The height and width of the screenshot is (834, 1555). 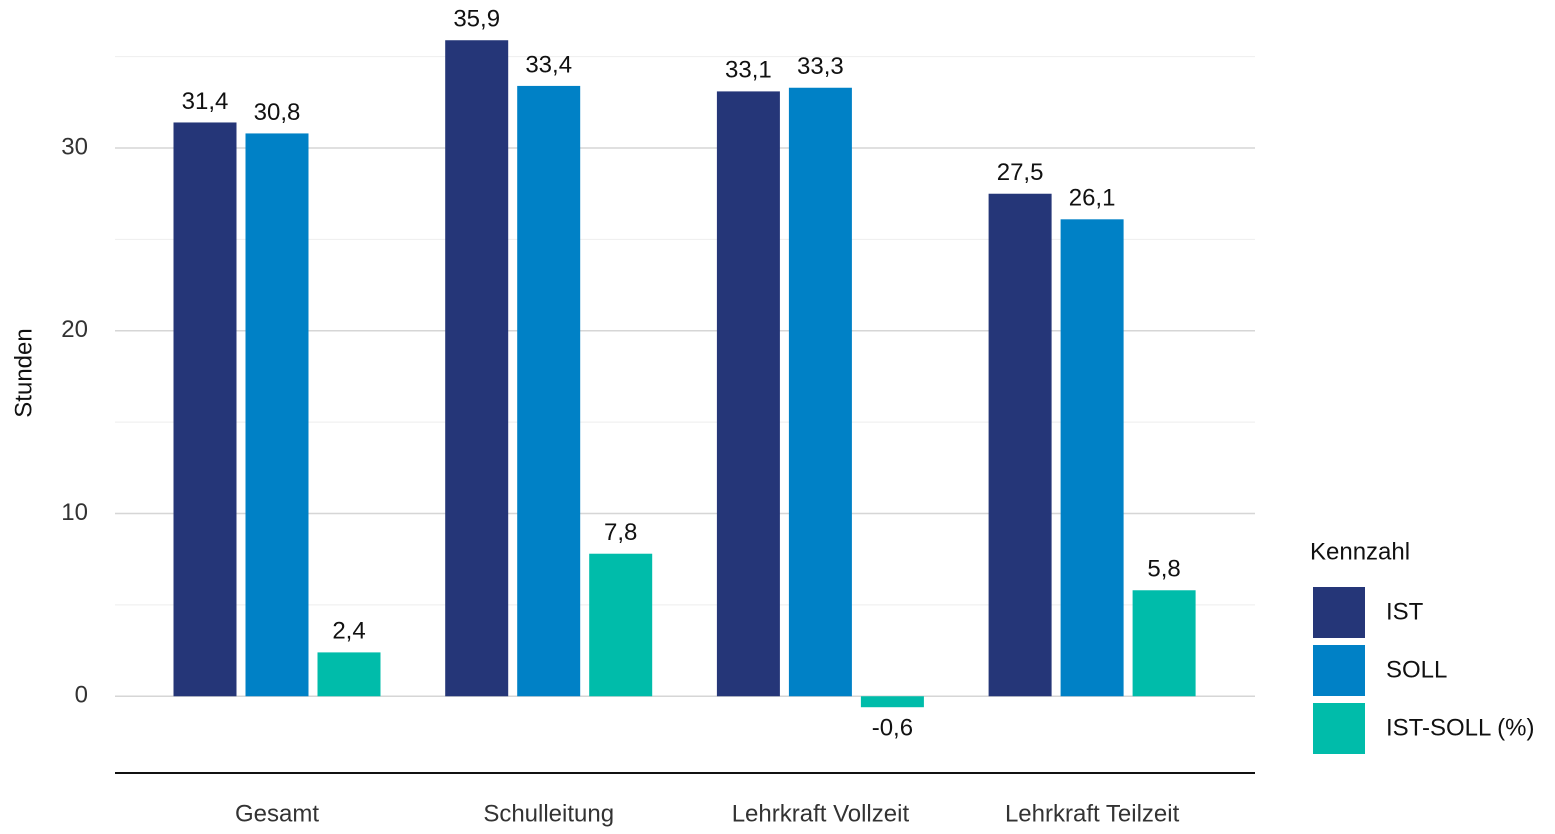 What do you see at coordinates (1405, 611) in the screenshot?
I see `legend-label: IST` at bounding box center [1405, 611].